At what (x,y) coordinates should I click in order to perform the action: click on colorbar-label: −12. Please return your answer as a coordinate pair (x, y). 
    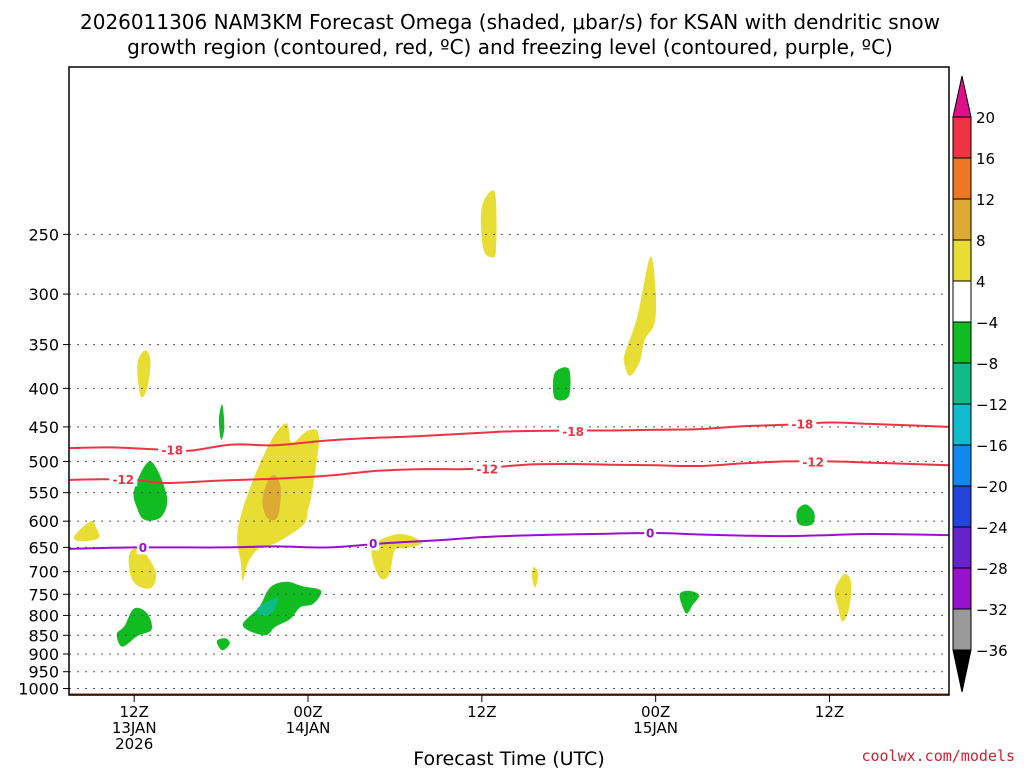
    Looking at the image, I should click on (992, 405).